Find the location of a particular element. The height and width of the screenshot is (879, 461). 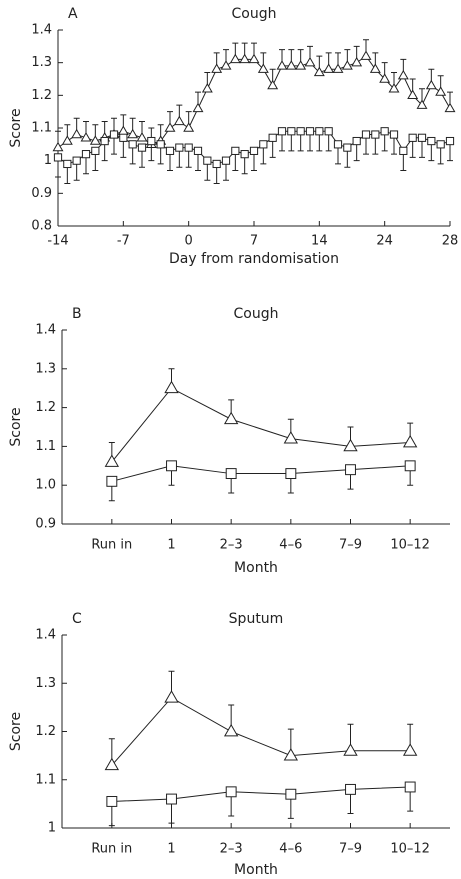

x-tick-label: Run in is located at coordinates (111, 849).